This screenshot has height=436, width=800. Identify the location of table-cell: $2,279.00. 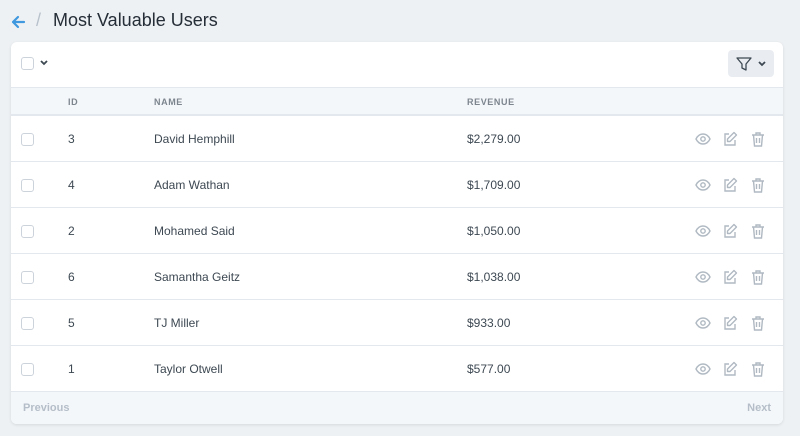
(494, 139).